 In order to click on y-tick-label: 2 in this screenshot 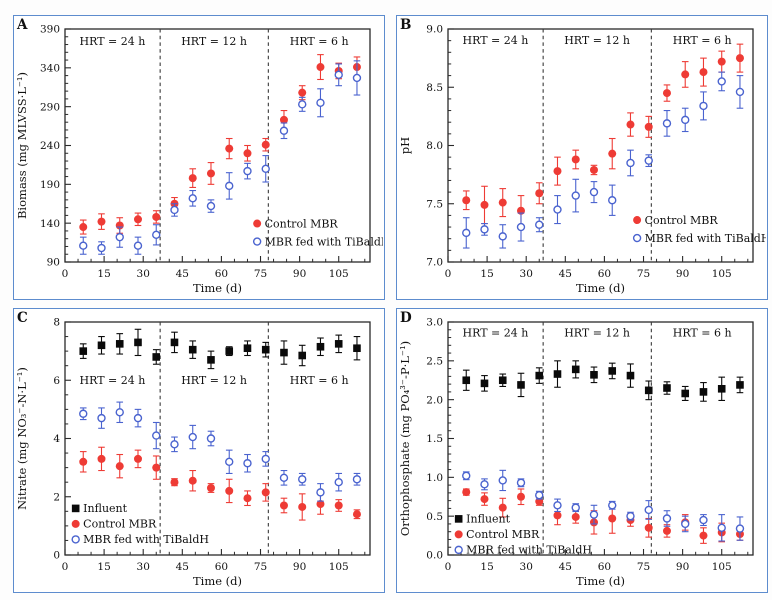, I will do `click(56, 497)`.